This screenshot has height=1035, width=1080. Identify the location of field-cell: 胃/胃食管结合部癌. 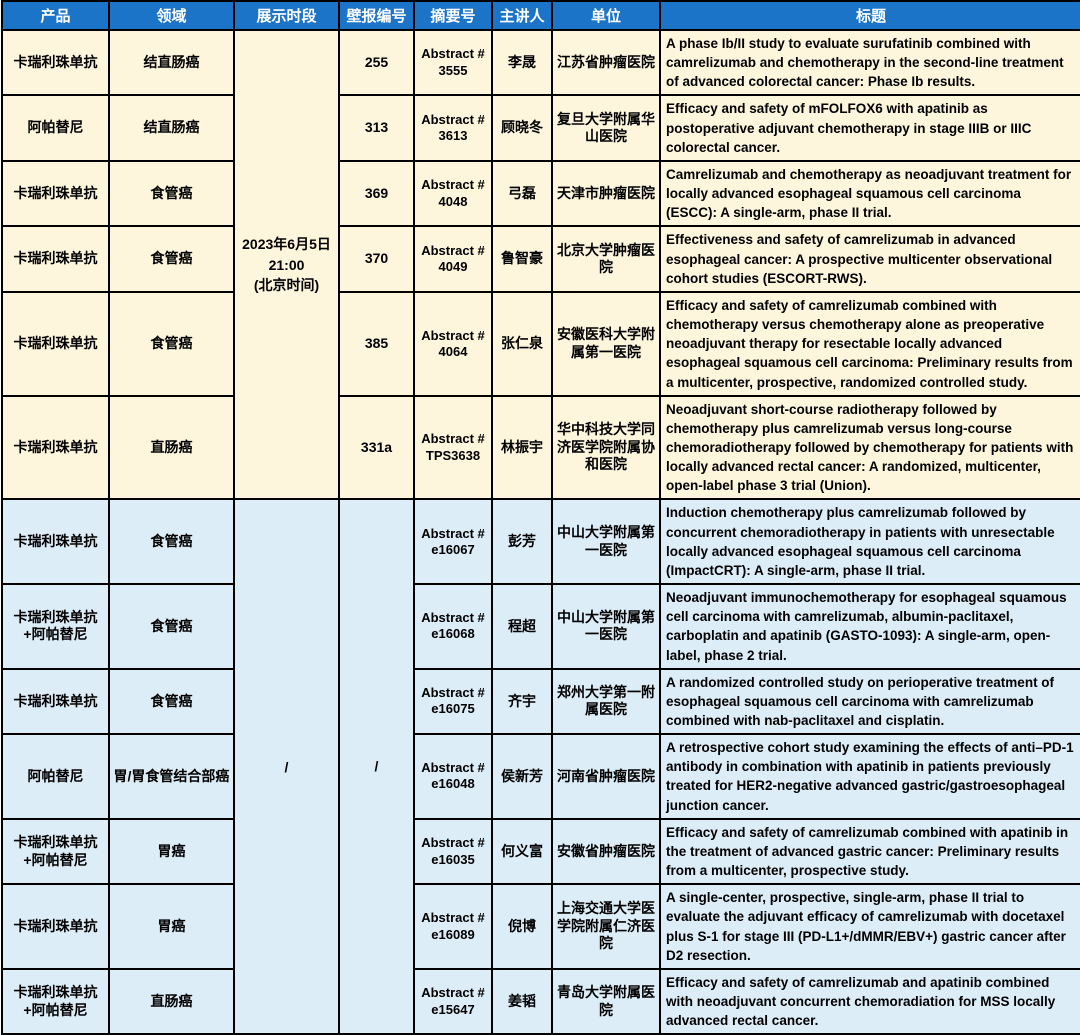
(171, 776).